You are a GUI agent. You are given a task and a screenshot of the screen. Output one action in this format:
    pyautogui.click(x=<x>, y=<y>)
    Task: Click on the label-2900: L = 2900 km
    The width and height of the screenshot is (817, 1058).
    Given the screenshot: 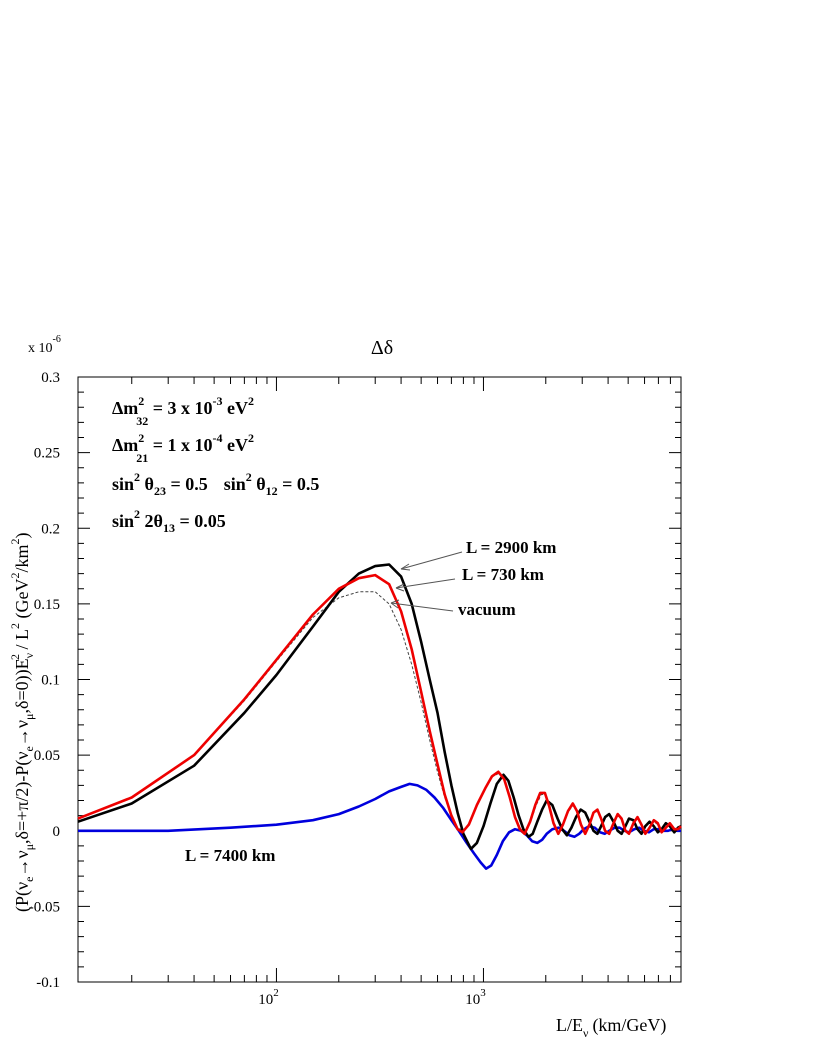 What is the action you would take?
    pyautogui.click(x=511, y=547)
    